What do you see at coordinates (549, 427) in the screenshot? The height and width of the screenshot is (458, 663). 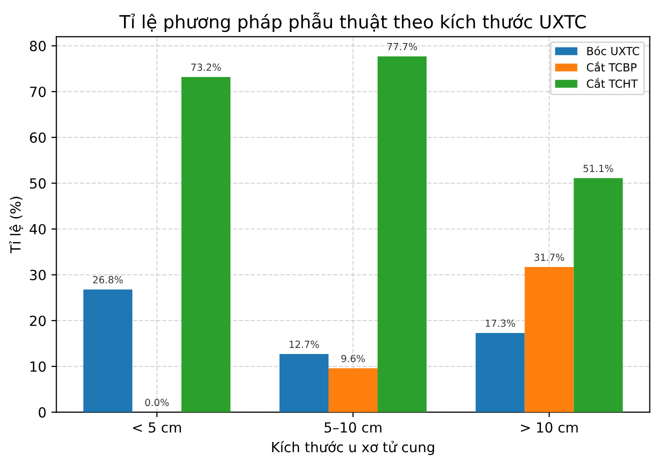 I see `x-tick-label: > 10 cm` at bounding box center [549, 427].